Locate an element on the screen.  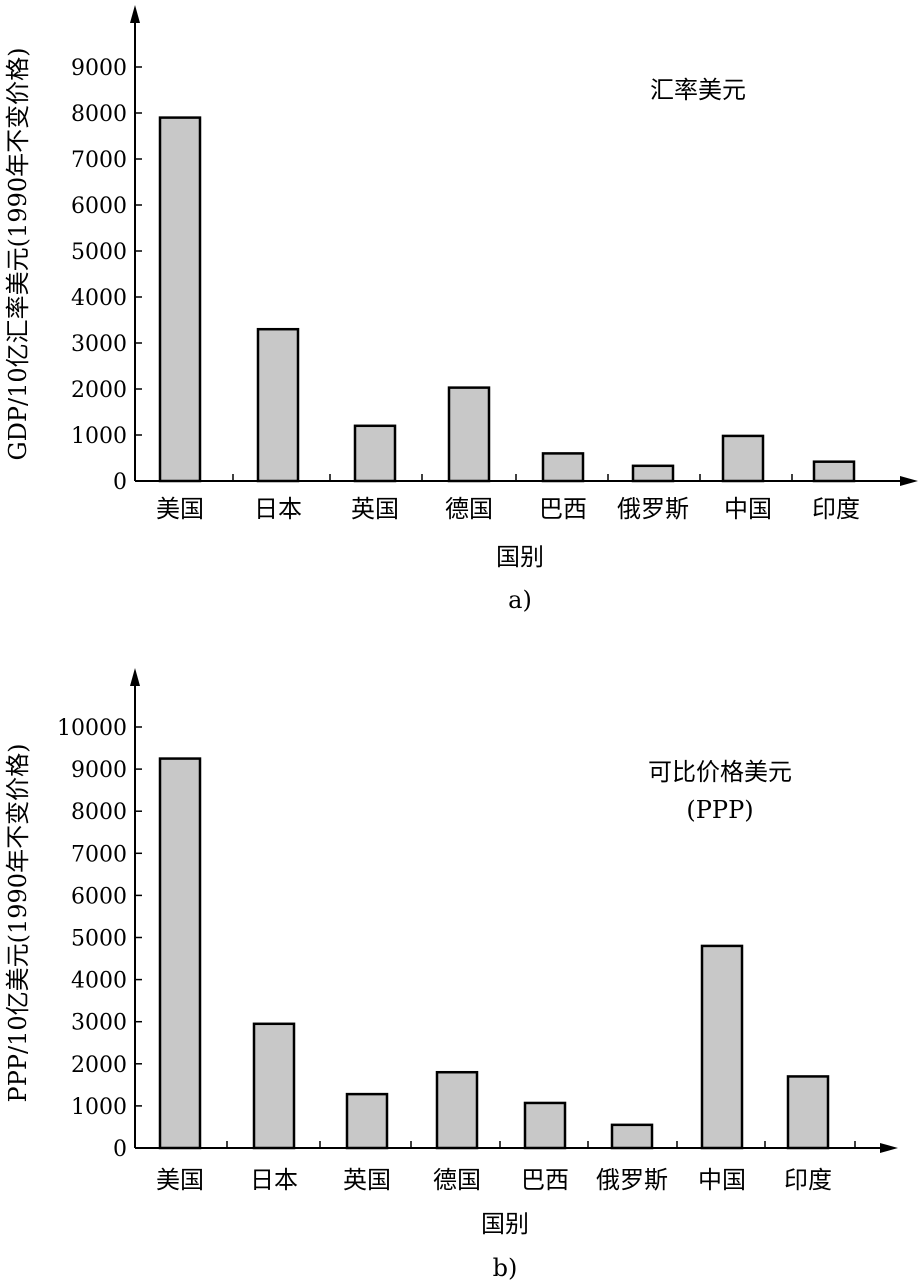
chart-b-annotation-line2: (PPP) is located at coordinates (719, 810).